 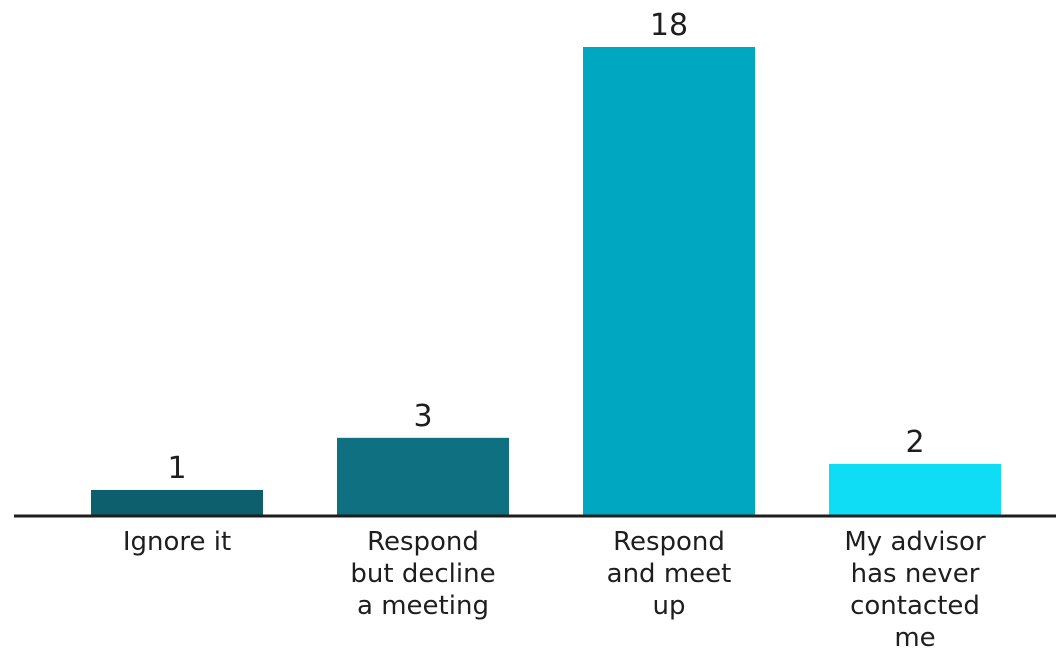 What do you see at coordinates (669, 574) in the screenshot?
I see `category-label: and meet` at bounding box center [669, 574].